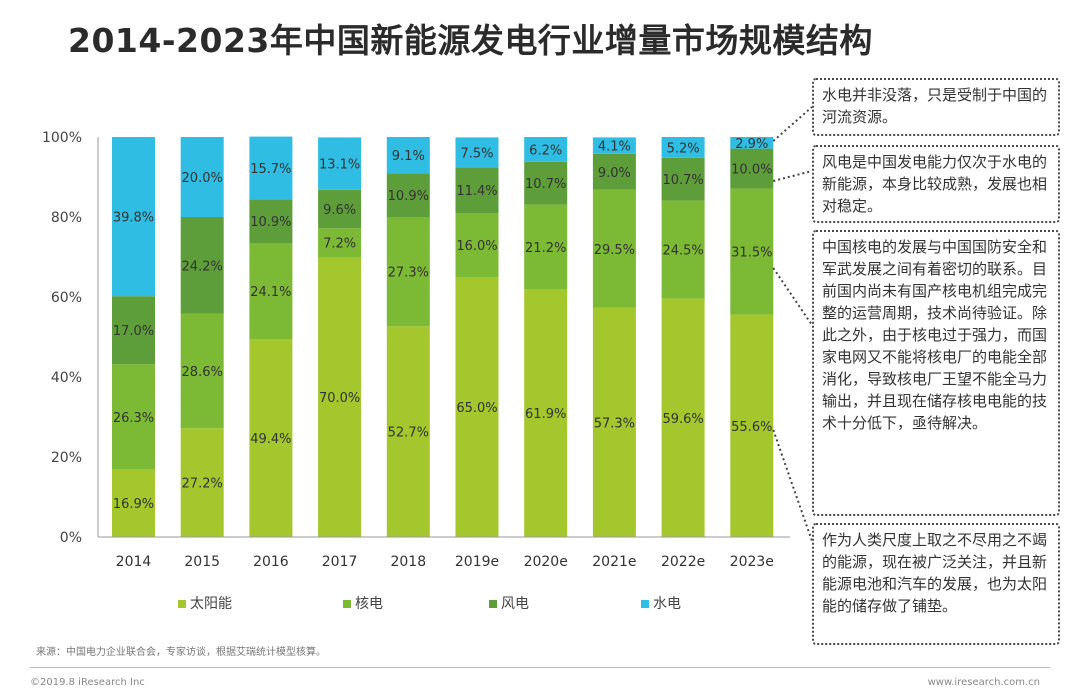 Image resolution: width=1080 pixels, height=699 pixels. I want to click on data-label: 65.0%, so click(476, 408).